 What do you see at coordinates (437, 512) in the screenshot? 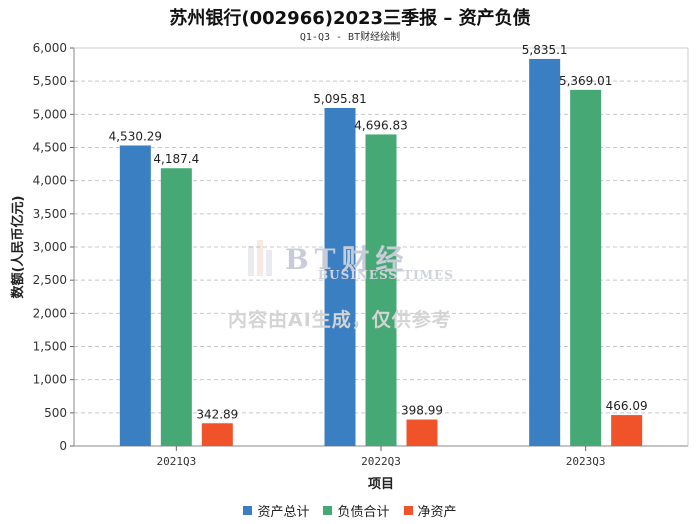
I see `legend-label: 净资产` at bounding box center [437, 512].